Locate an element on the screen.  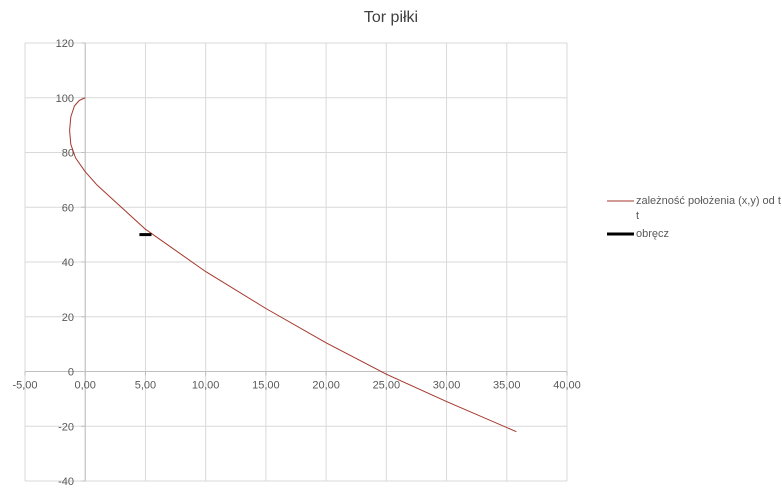
y-tick-label-0: 120 is located at coordinates (65, 44).